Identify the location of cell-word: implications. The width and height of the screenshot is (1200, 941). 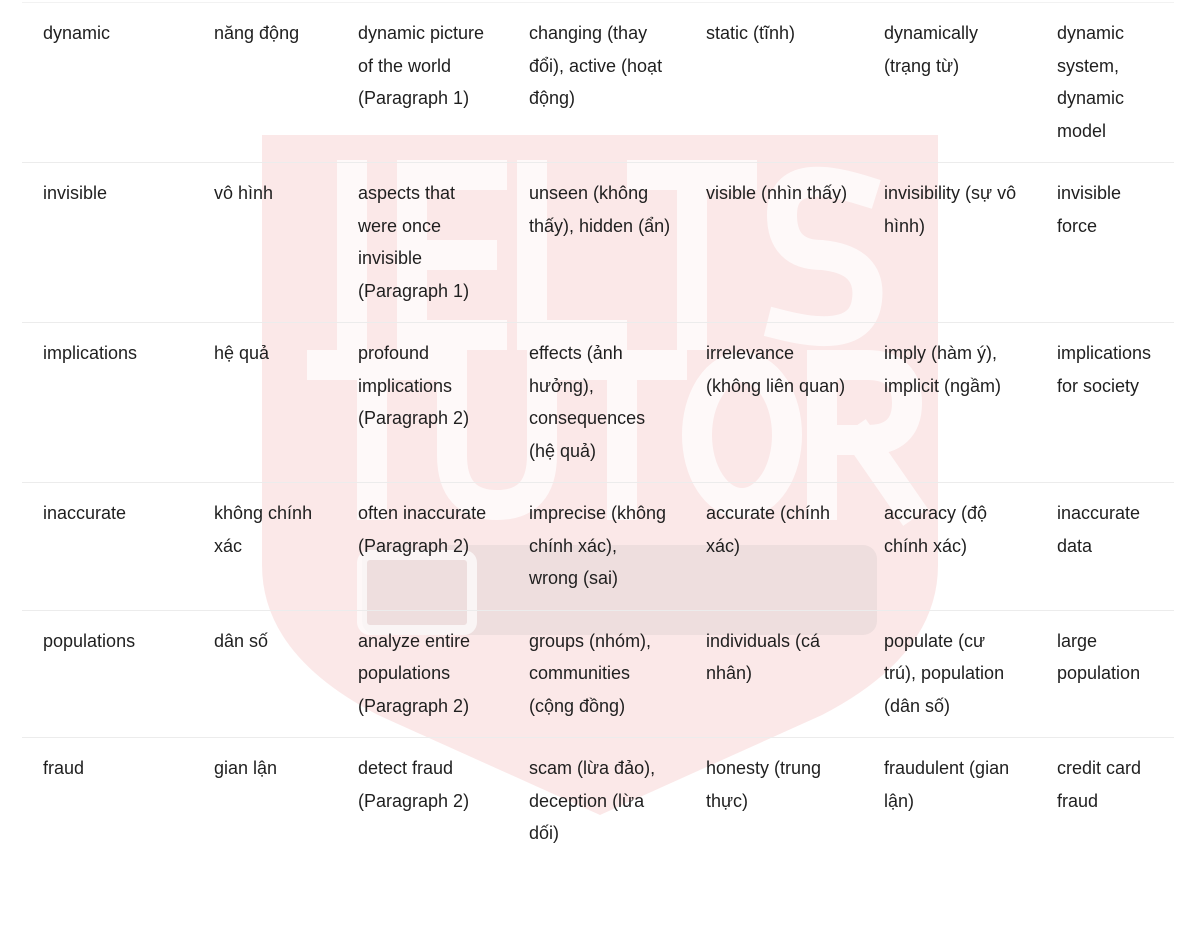
(107, 402).